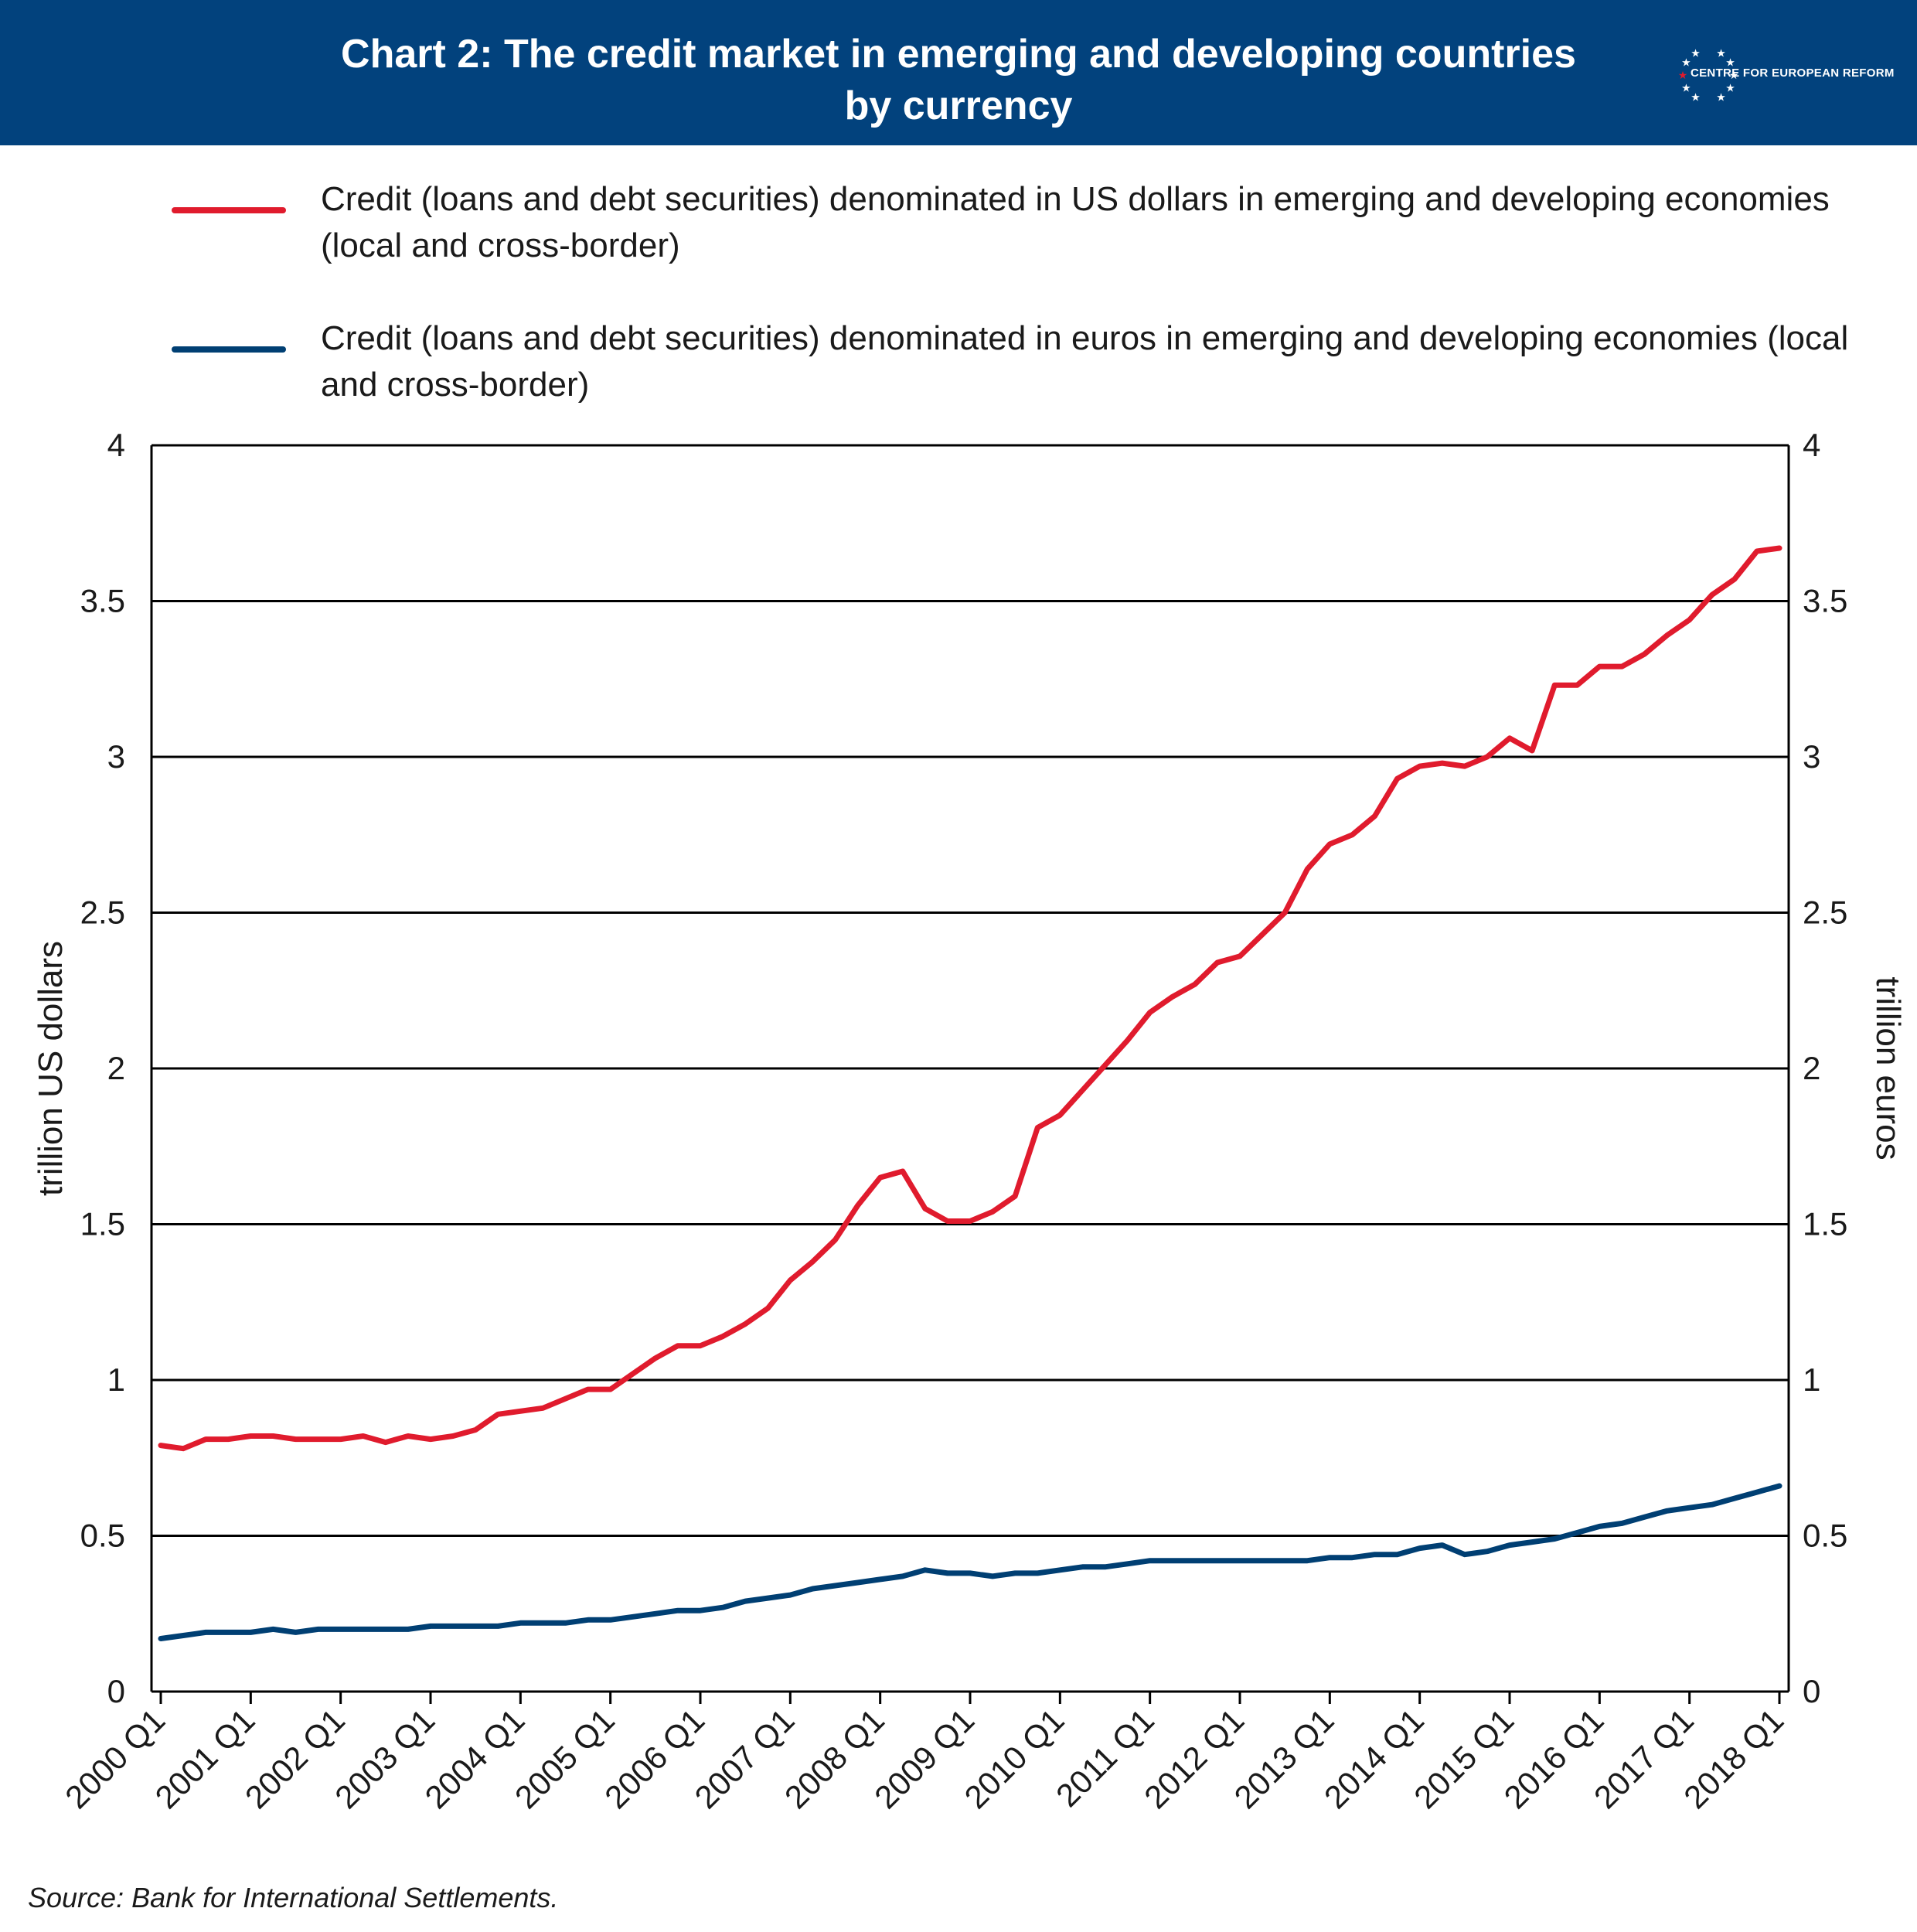 The width and height of the screenshot is (1917, 1932). Describe the element at coordinates (116, 1691) in the screenshot. I see `y-left-tick-label: 0` at that location.